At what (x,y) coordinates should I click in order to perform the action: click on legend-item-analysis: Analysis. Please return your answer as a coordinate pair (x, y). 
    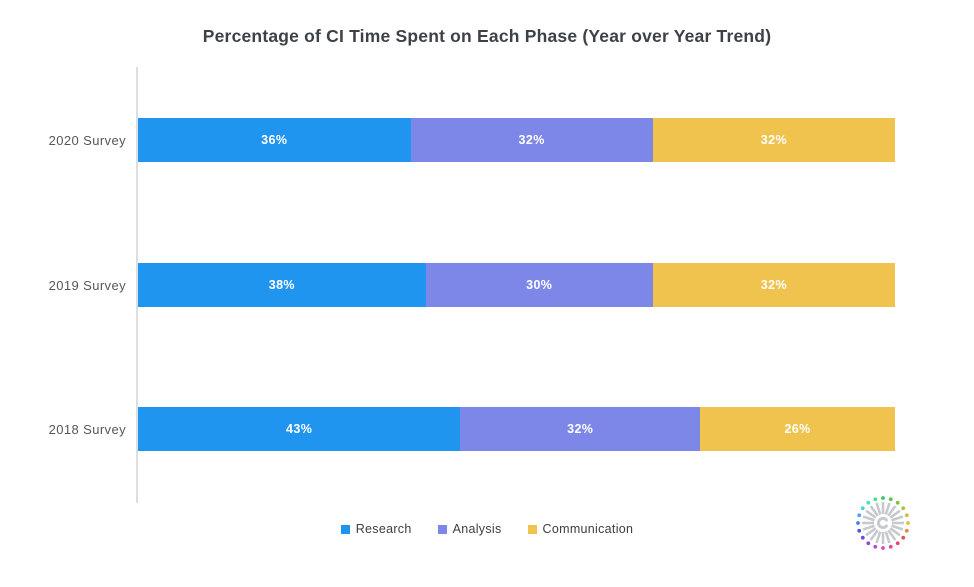
    Looking at the image, I should click on (469, 529).